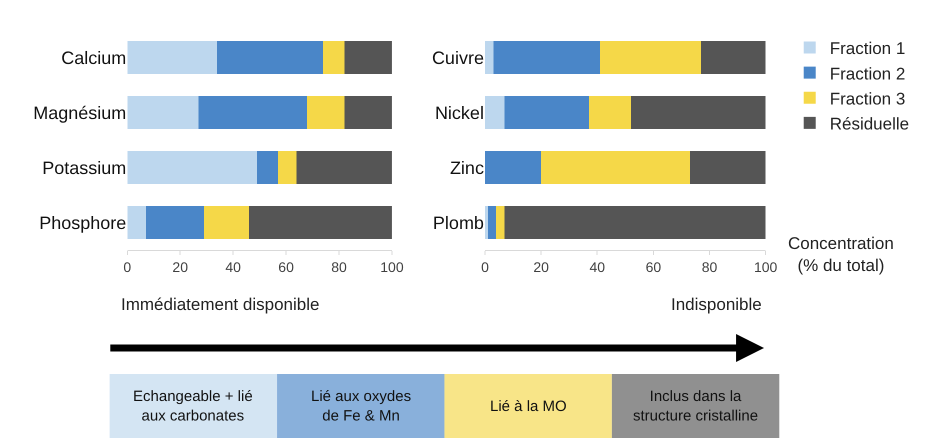 The height and width of the screenshot is (440, 925). I want to click on y-tick-label: Calcium, so click(93, 58).